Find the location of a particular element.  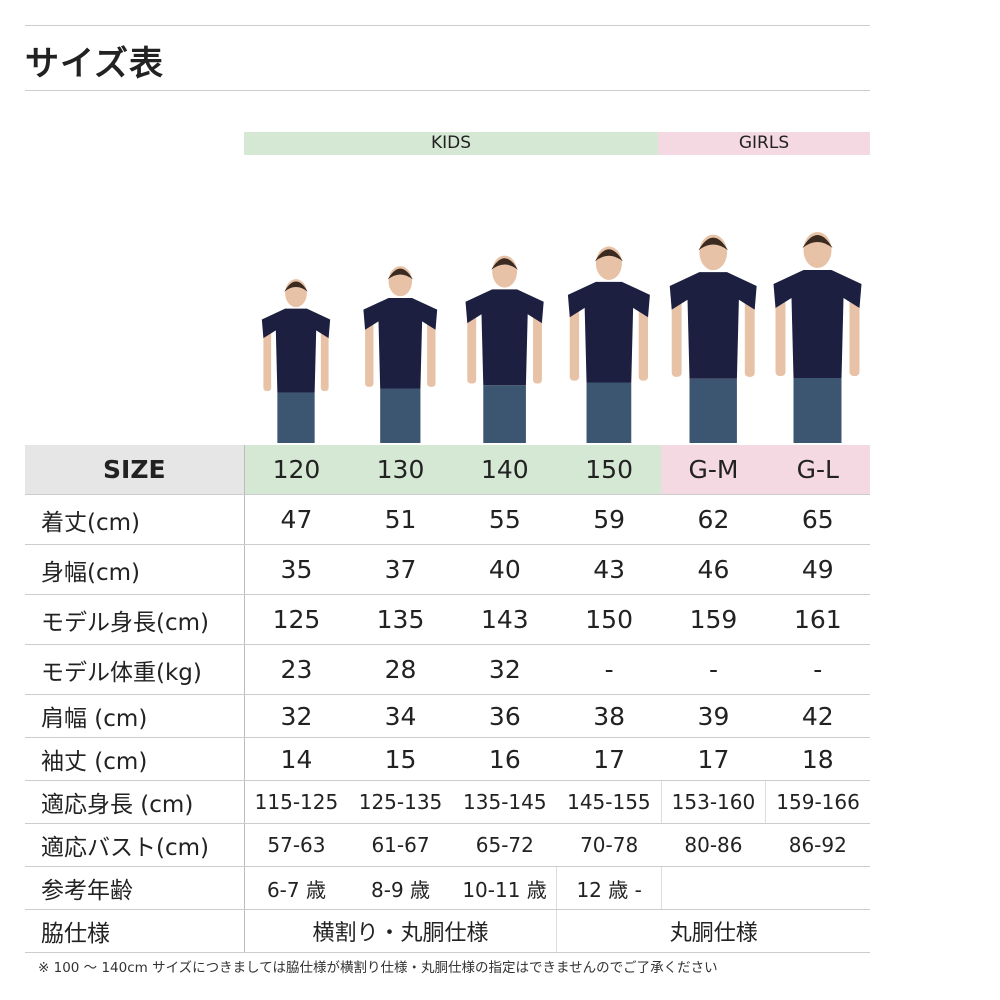

table-row: 身幅(cm) 35 37 40 43 46 49 is located at coordinates (447, 569).